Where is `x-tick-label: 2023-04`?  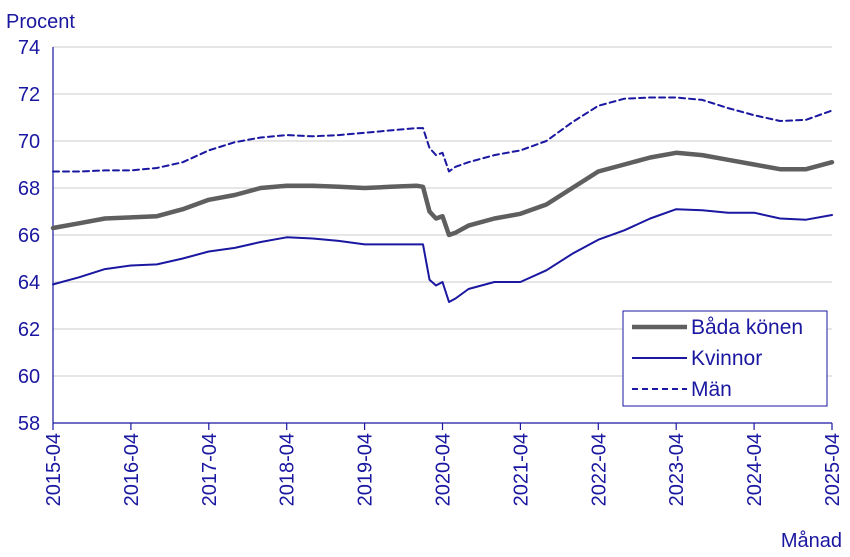 x-tick-label: 2023-04 is located at coordinates (677, 469).